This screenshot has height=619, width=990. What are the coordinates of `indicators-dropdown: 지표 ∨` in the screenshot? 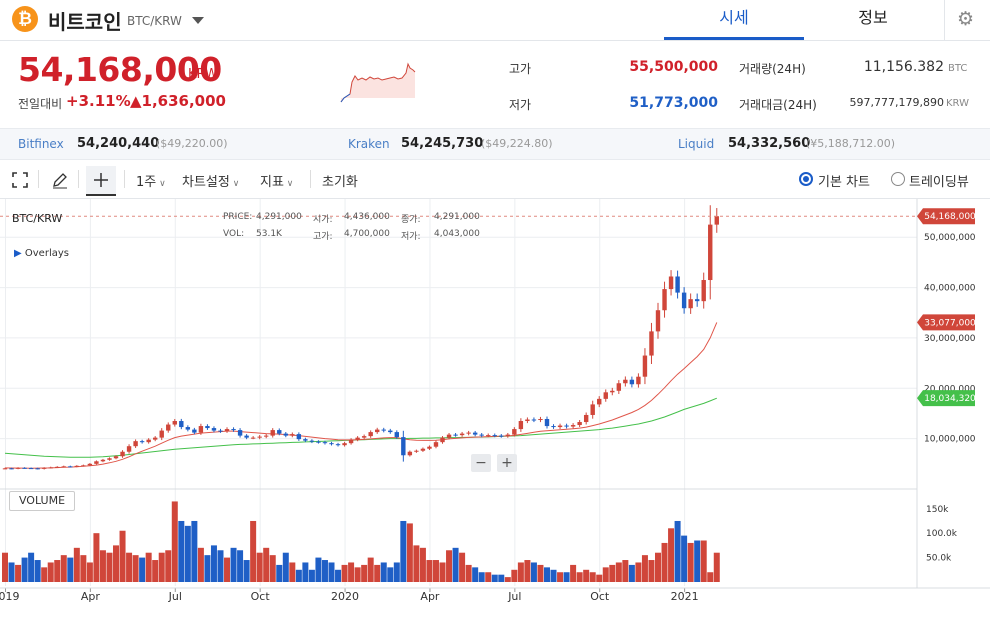 It's located at (276, 180).